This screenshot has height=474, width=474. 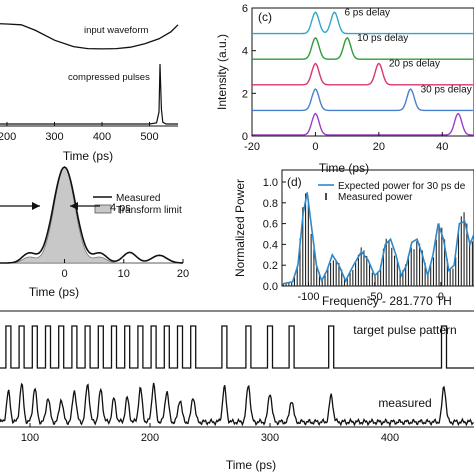 What do you see at coordinates (265, 17) in the screenshot?
I see `panel-c-letter: (c)` at bounding box center [265, 17].